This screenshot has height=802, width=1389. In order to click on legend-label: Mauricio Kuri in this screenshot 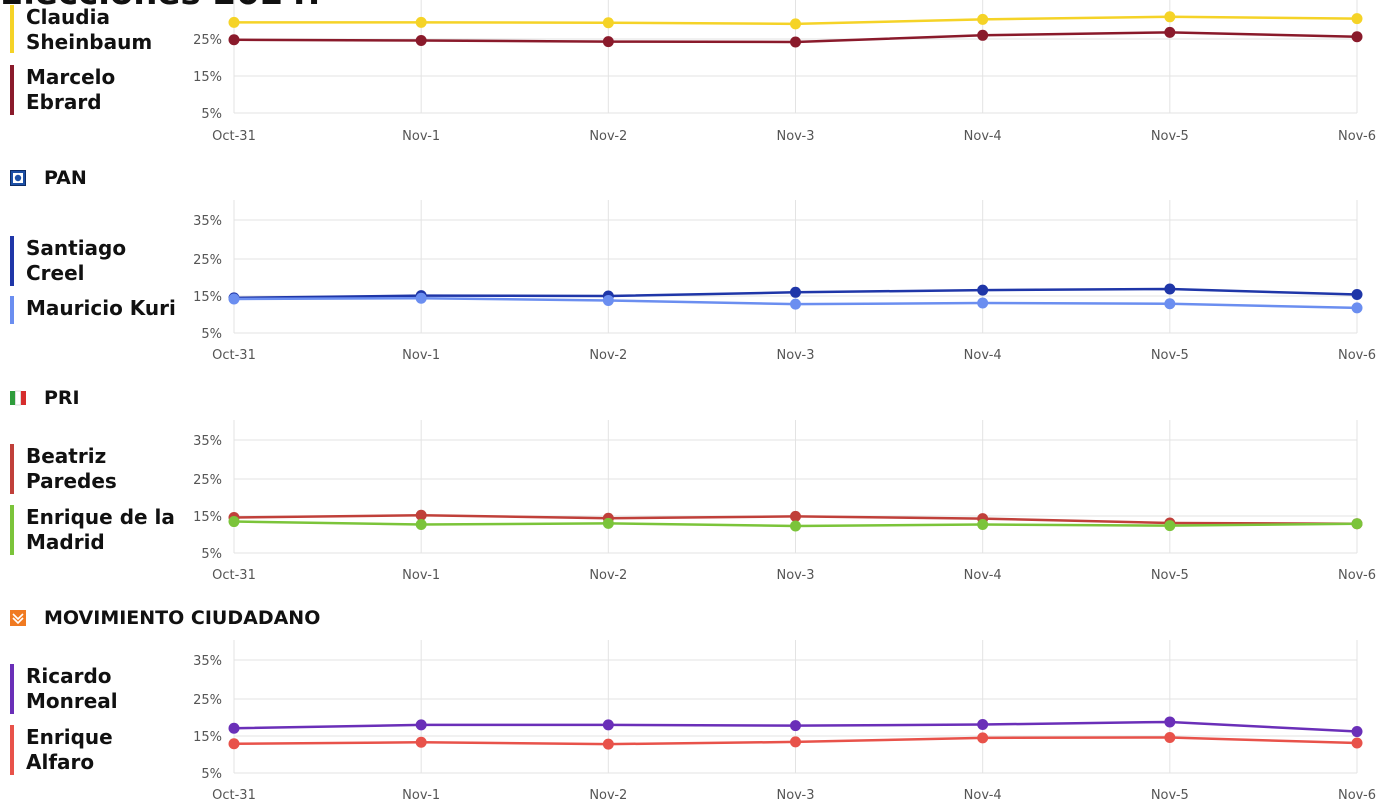, I will do `click(101, 308)`.